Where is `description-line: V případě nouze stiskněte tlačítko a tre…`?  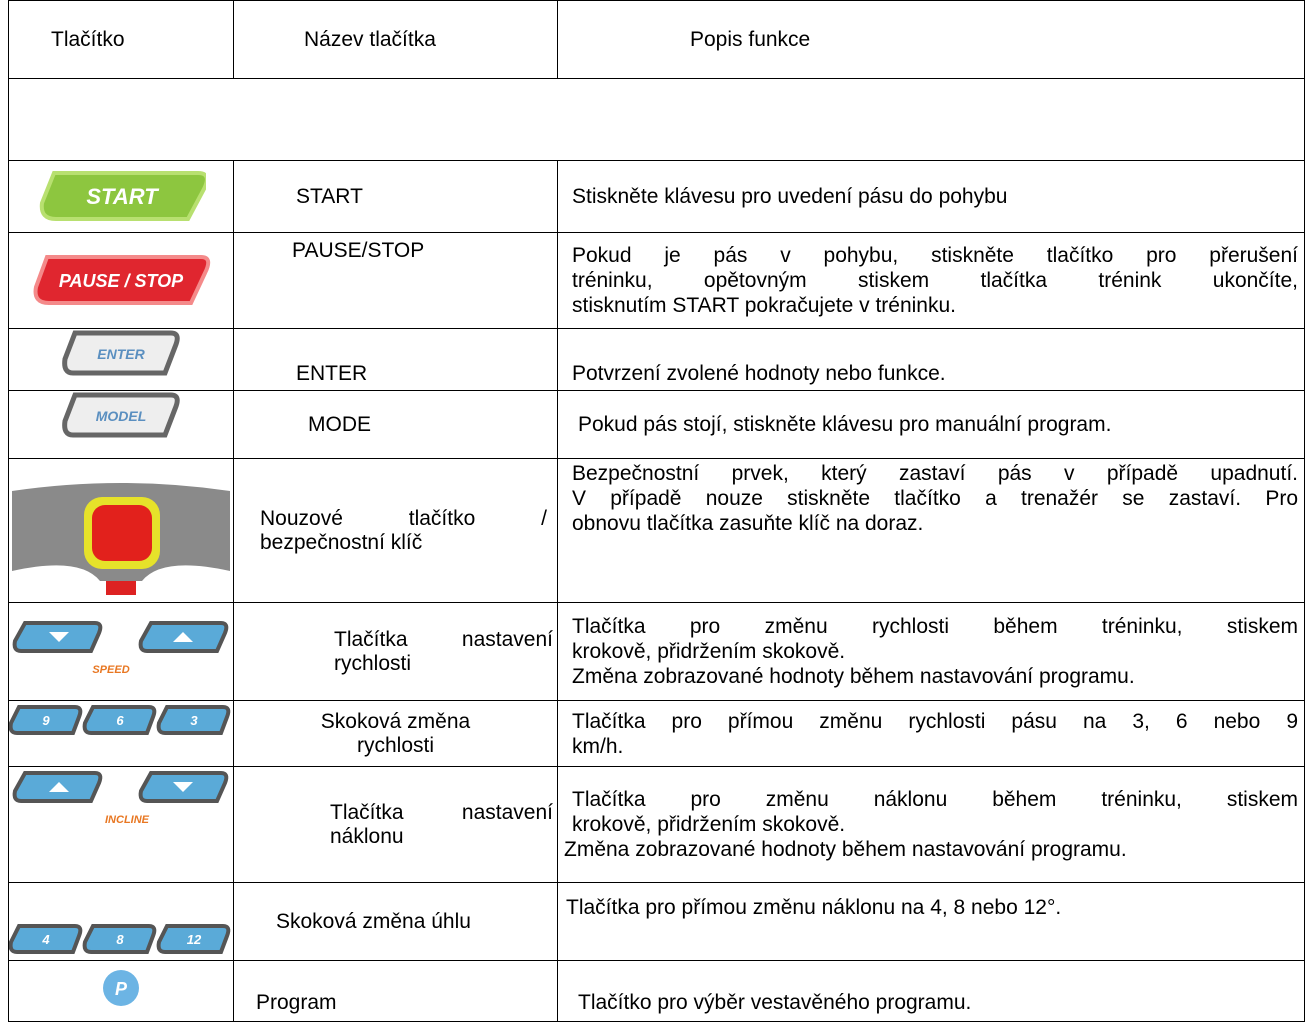
description-line: V případě nouze stiskněte tlačítko a tre… is located at coordinates (935, 498).